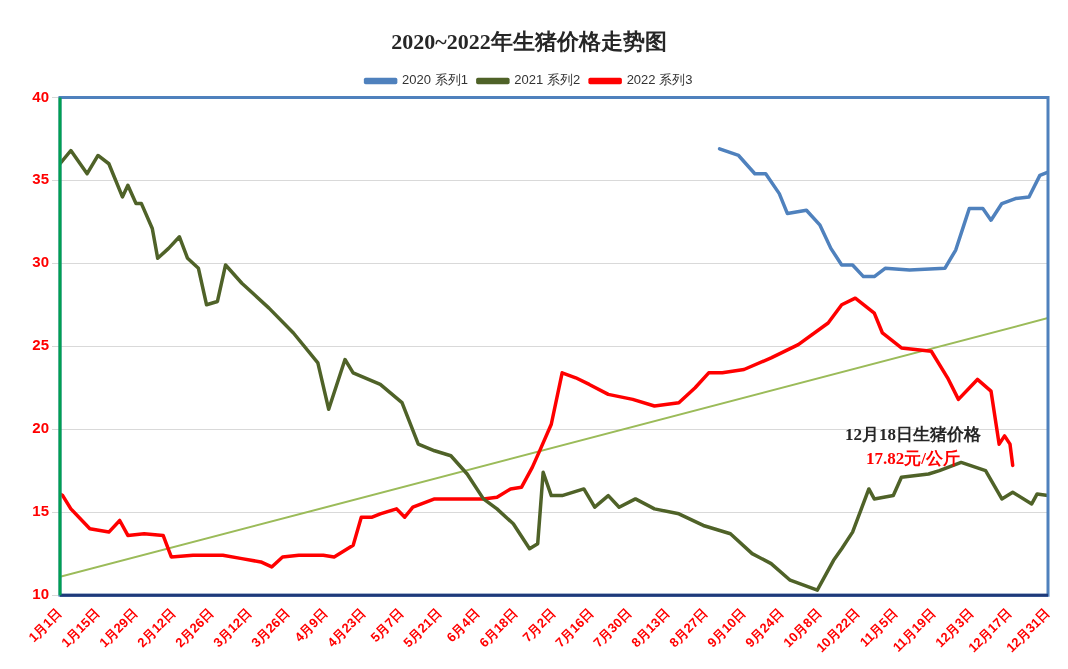 The height and width of the screenshot is (669, 1068). What do you see at coordinates (40, 594) in the screenshot?
I see `y-tick-label: 10` at bounding box center [40, 594].